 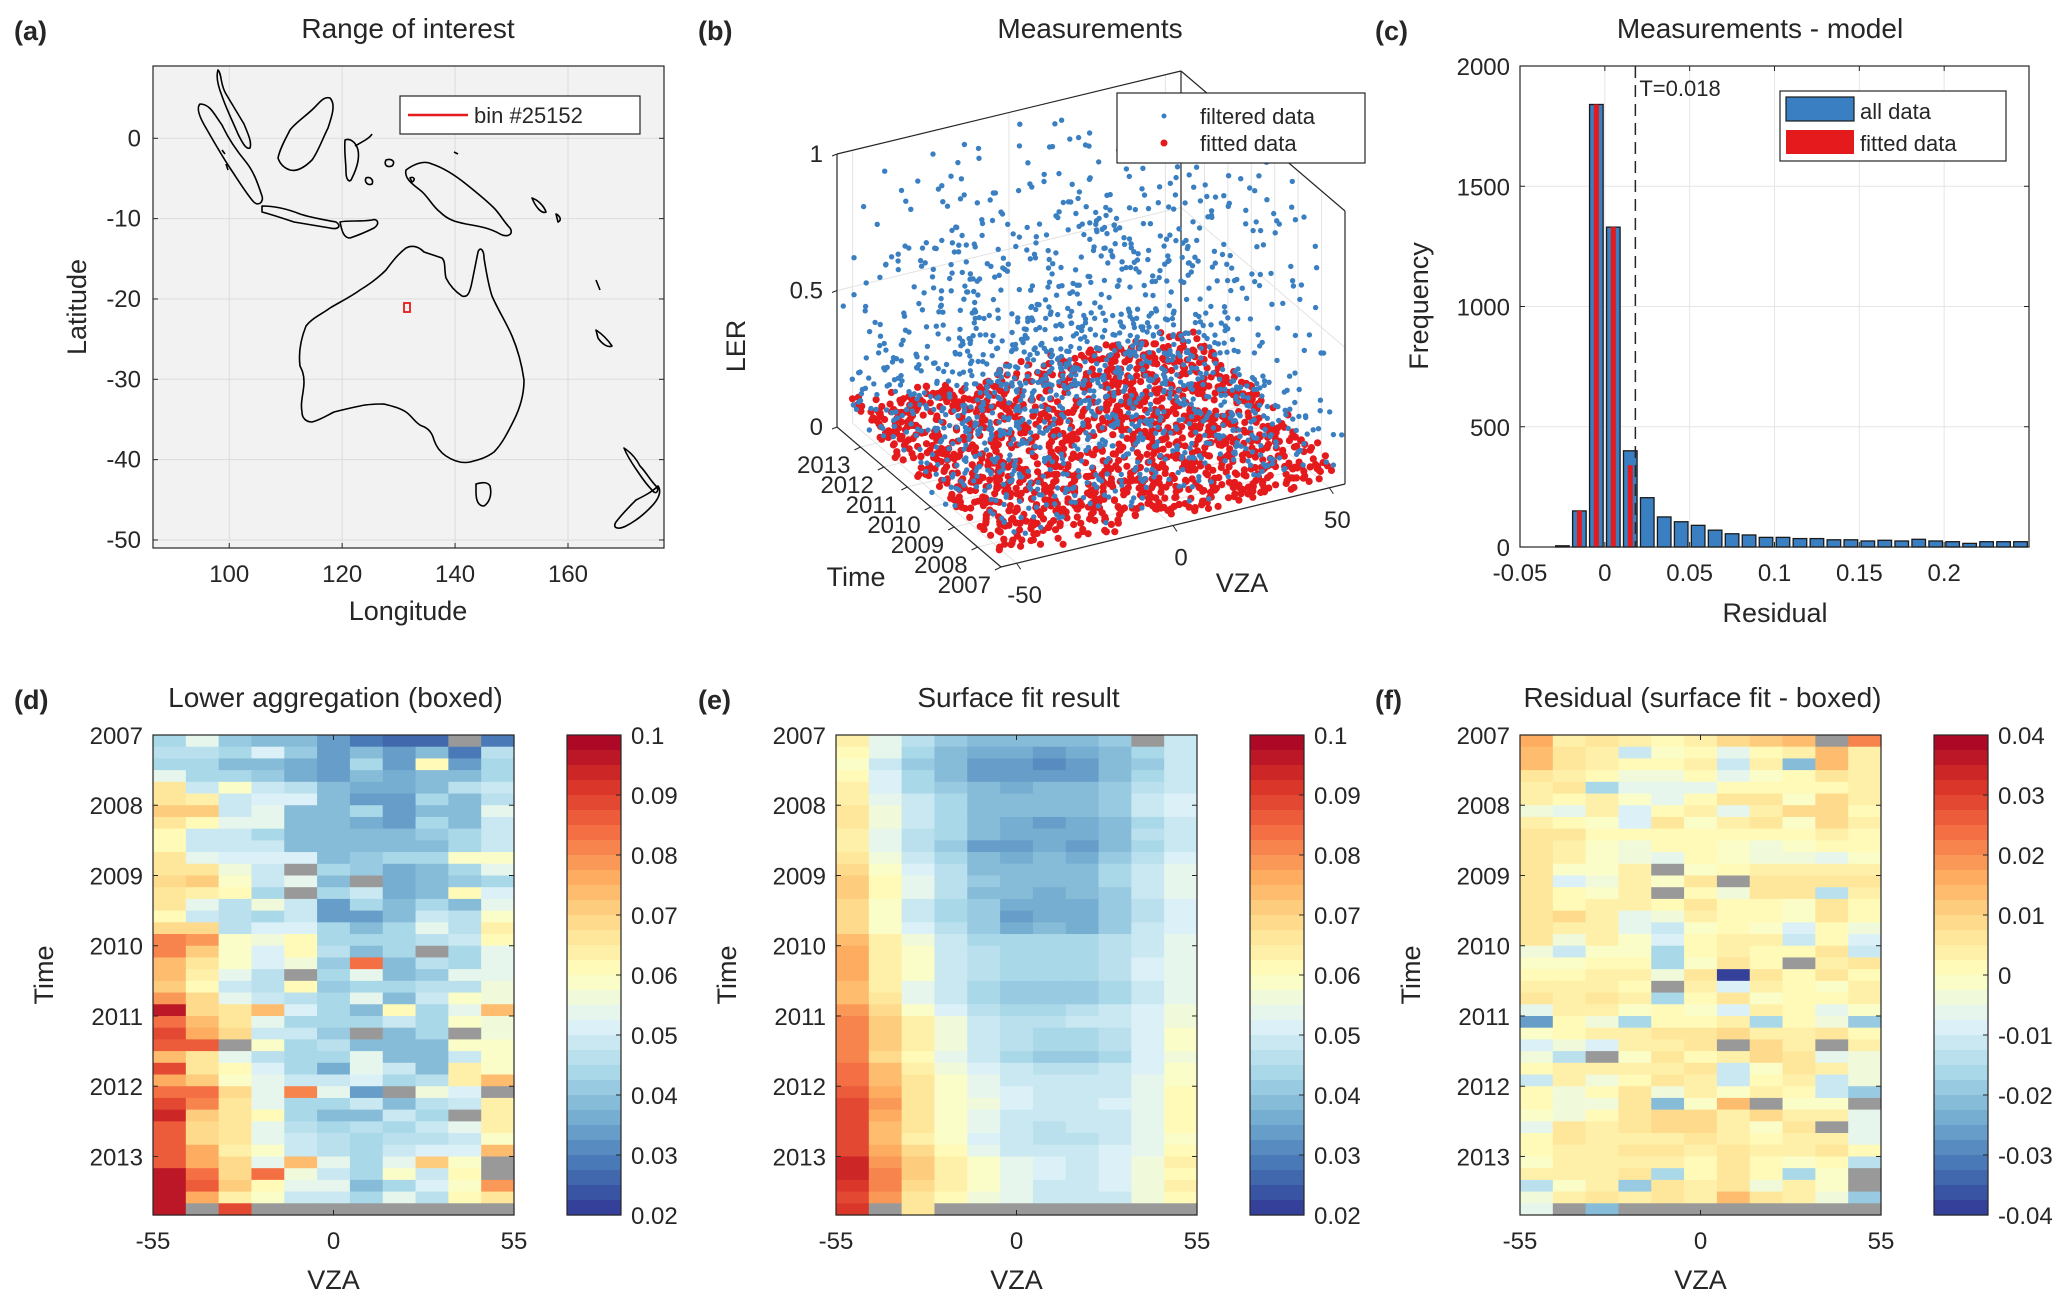 I want to click on heatmap-cells-d, so click(x=334, y=975).